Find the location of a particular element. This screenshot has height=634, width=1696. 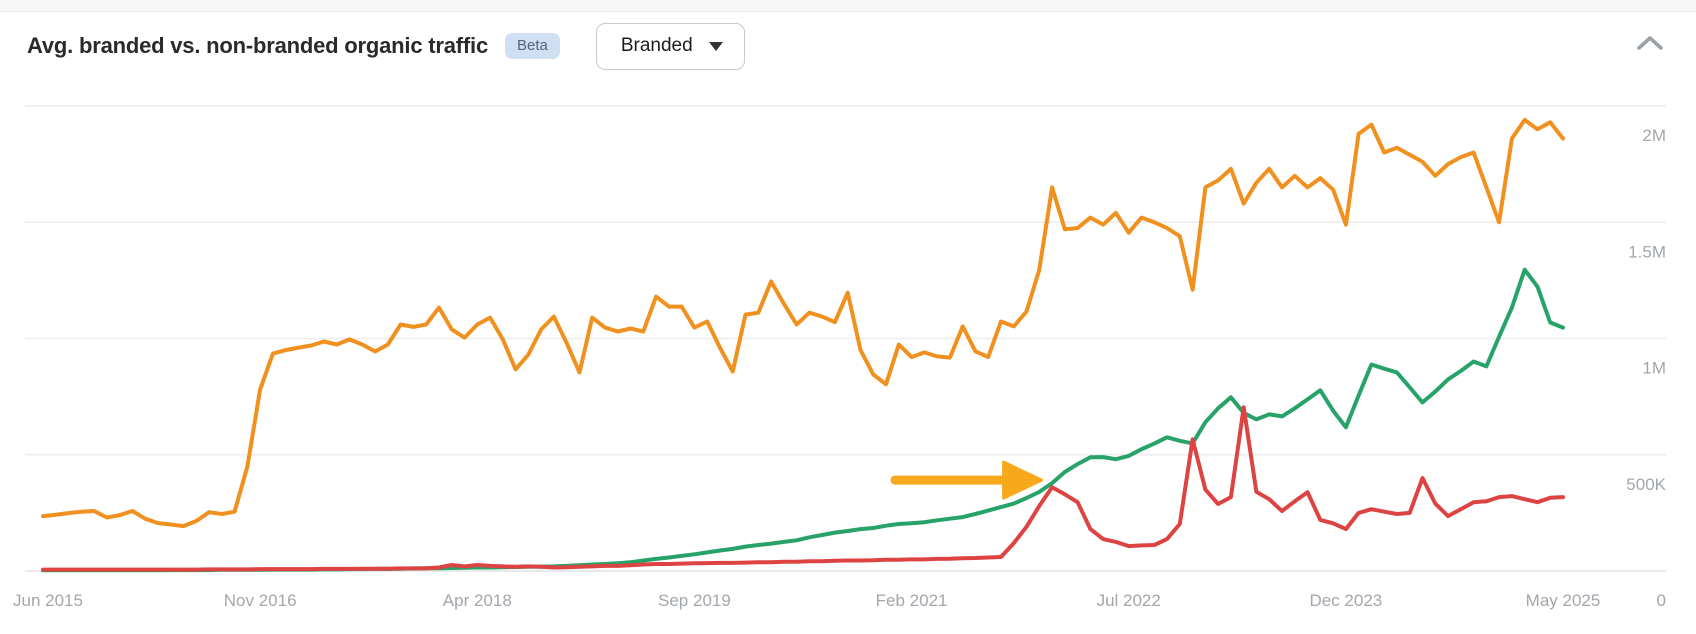

x-tick-label-Jun 2015: Jun 2015 is located at coordinates (48, 600).